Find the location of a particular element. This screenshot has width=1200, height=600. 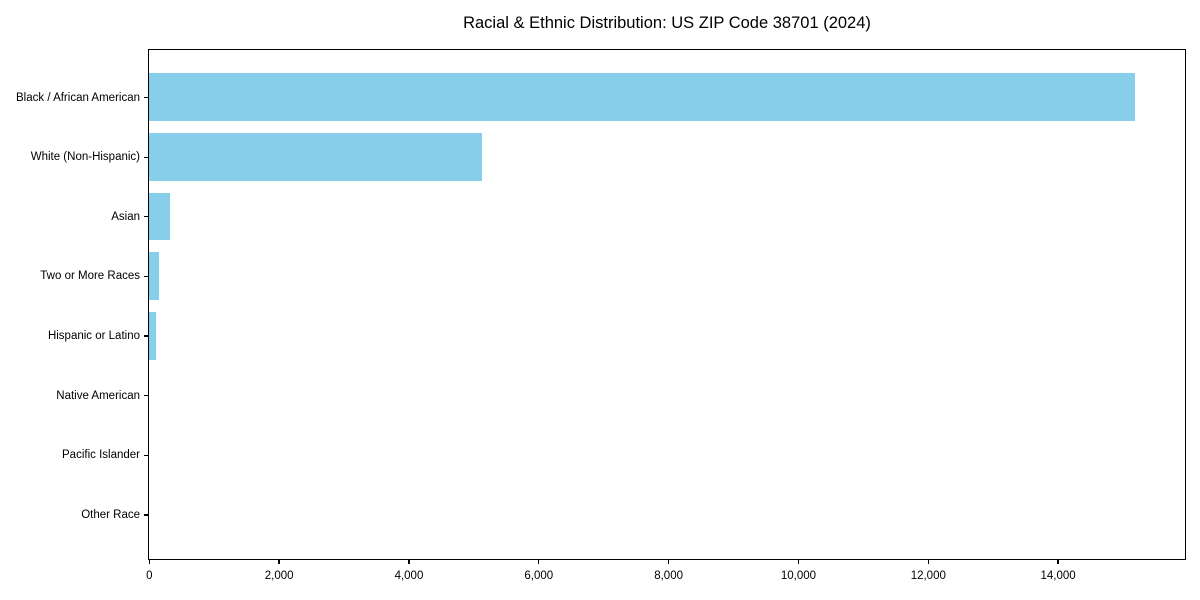

y-axis-label: Native American is located at coordinates (98, 395).